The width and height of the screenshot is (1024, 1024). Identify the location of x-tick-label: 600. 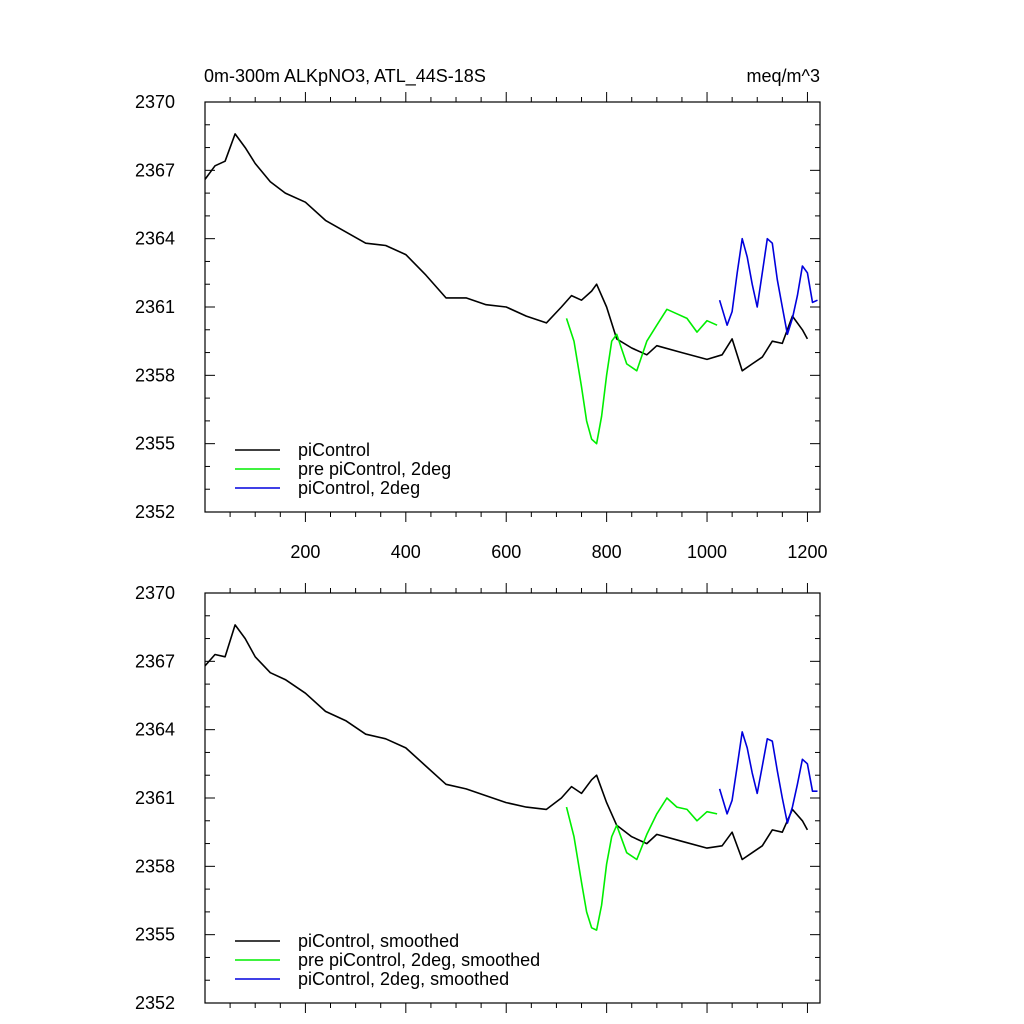
(506, 552).